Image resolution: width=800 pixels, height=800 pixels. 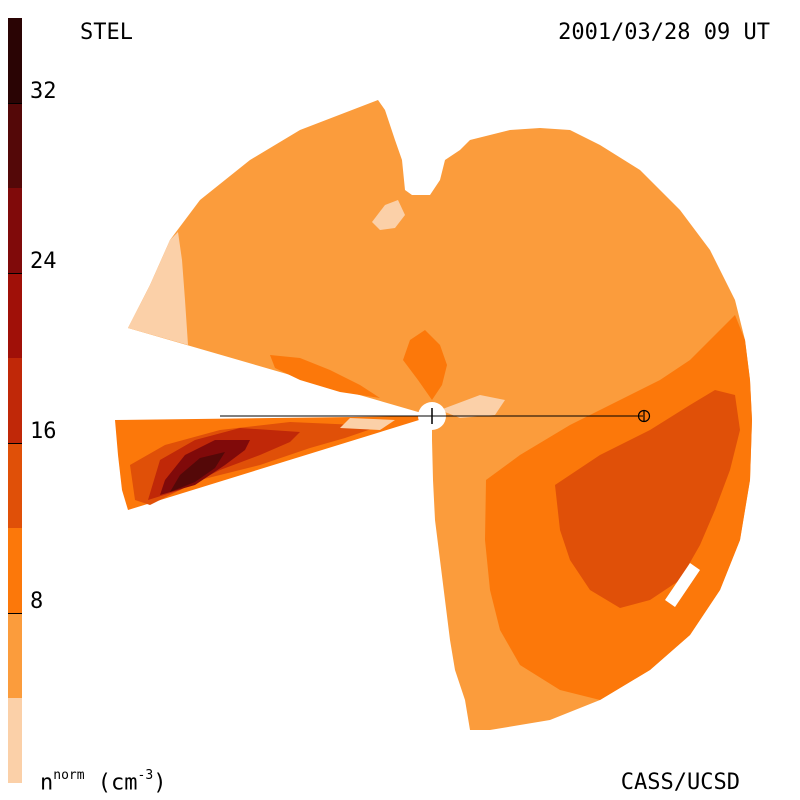 I want to click on colorbar-tick-label: 32, so click(x=43, y=91).